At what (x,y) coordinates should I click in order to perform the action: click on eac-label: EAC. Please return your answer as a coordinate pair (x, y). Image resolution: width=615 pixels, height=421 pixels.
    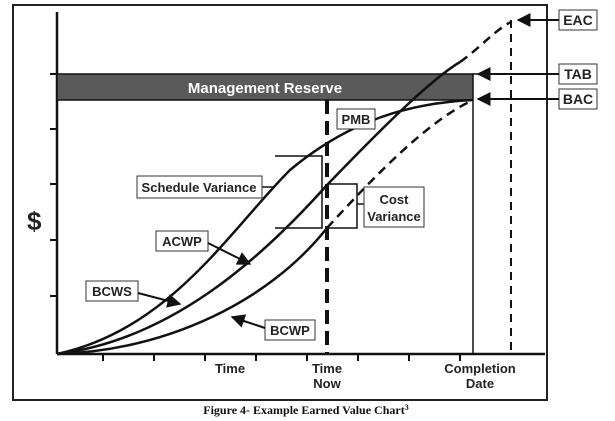
    Looking at the image, I should click on (578, 20).